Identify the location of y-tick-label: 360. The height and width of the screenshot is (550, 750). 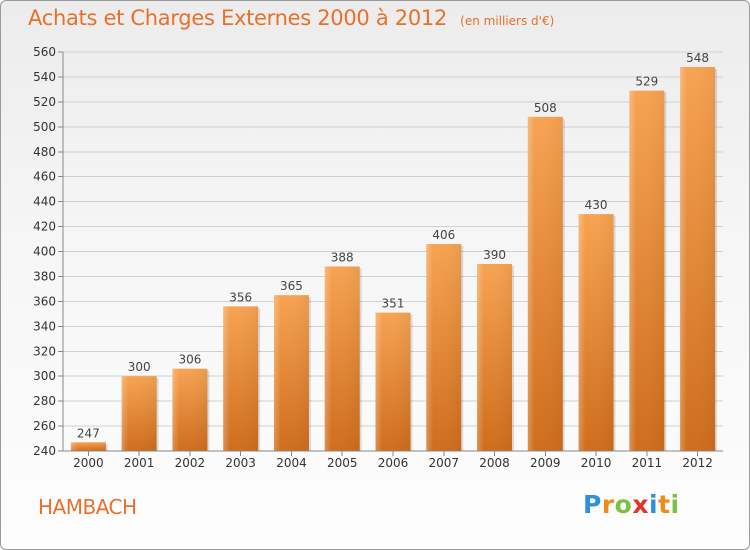
(44, 301).